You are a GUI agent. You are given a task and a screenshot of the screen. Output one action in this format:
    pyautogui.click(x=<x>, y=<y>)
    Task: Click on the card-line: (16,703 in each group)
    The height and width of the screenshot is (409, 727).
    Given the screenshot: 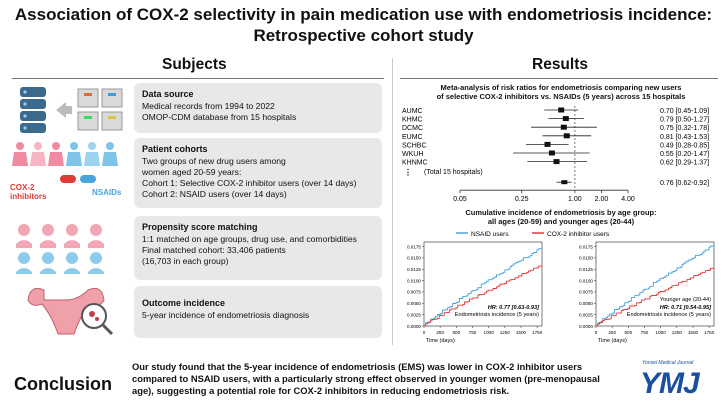 What is the action you would take?
    pyautogui.click(x=185, y=261)
    